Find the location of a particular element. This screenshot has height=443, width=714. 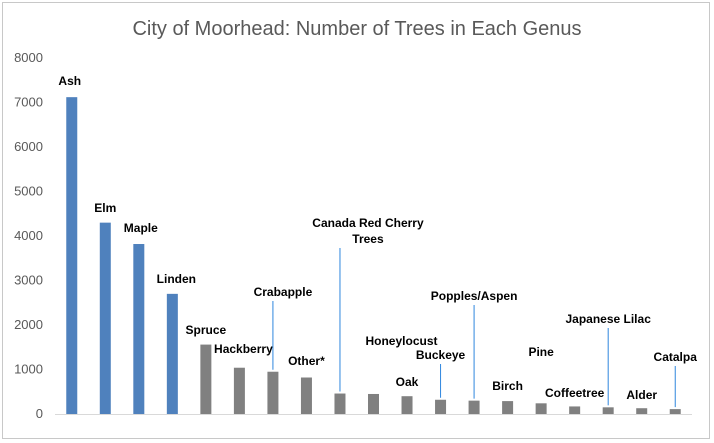

data-label: Spruce is located at coordinates (206, 330).